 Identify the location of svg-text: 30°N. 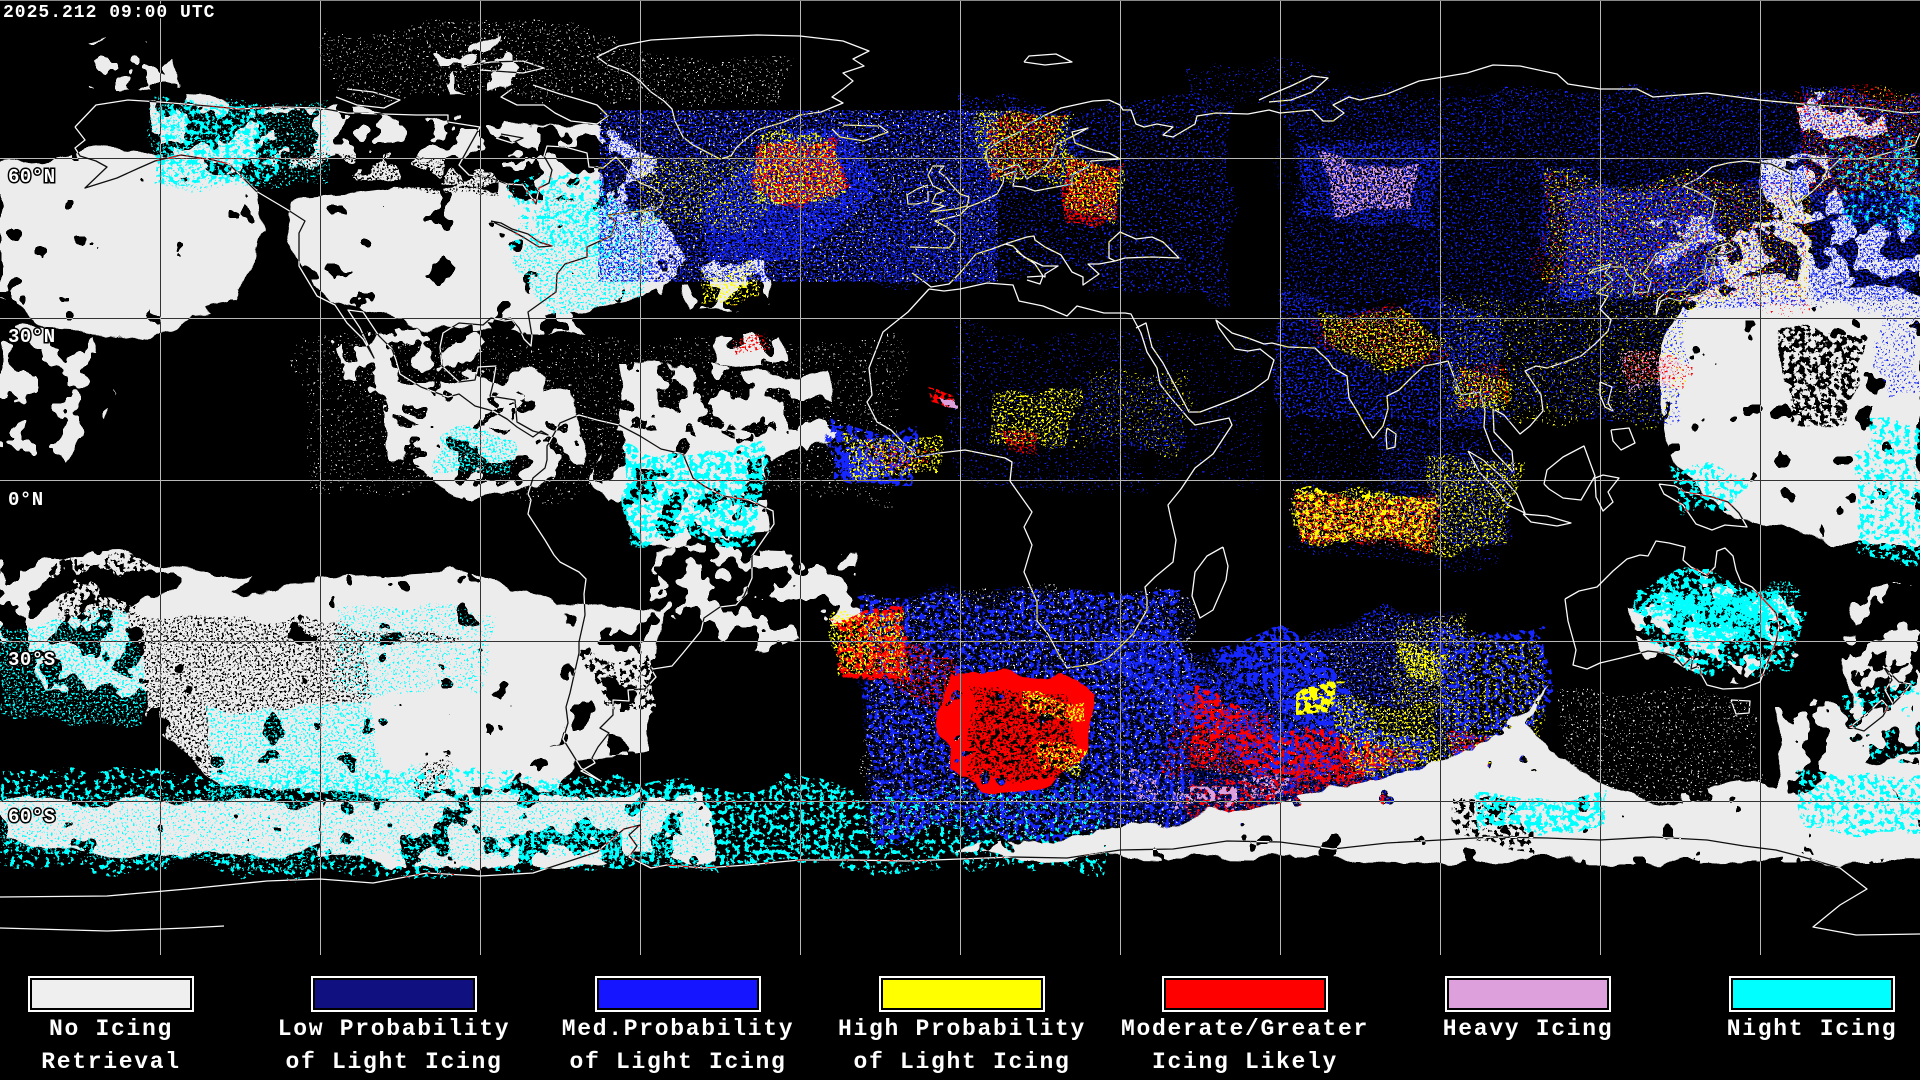
(32, 337).